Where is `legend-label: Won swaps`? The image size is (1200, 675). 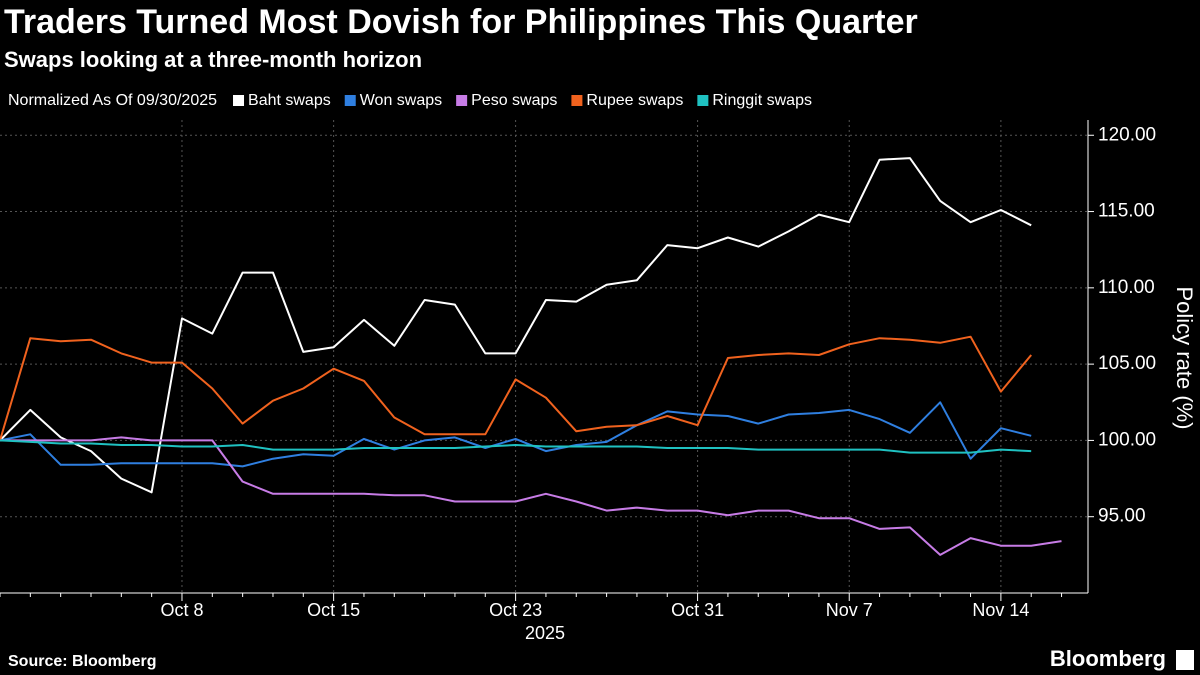 legend-label: Won swaps is located at coordinates (401, 100).